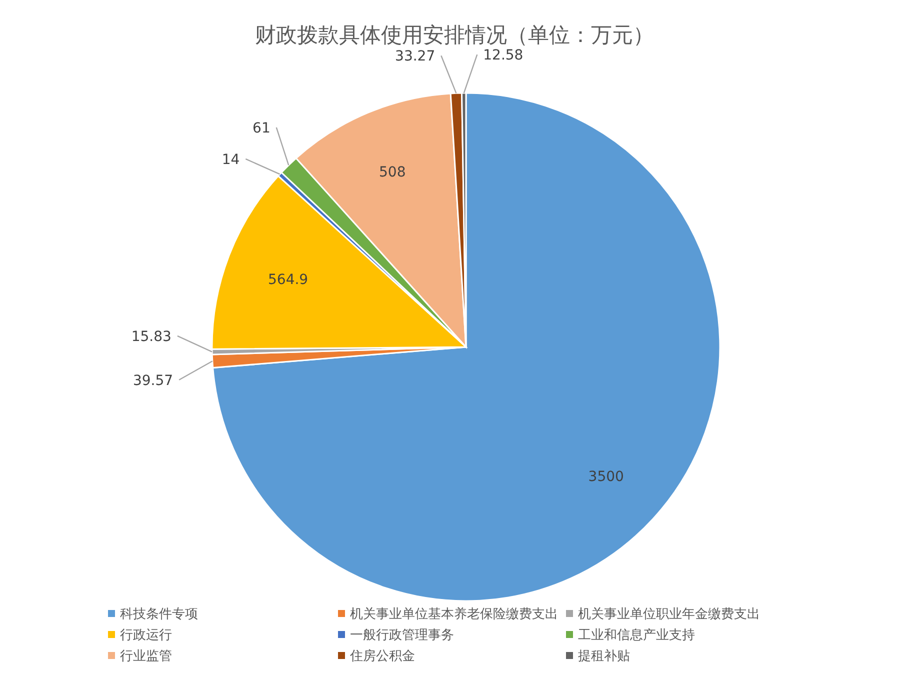 The image size is (909, 686). What do you see at coordinates (382, 656) in the screenshot?
I see `legend-label: 住房公积金` at bounding box center [382, 656].